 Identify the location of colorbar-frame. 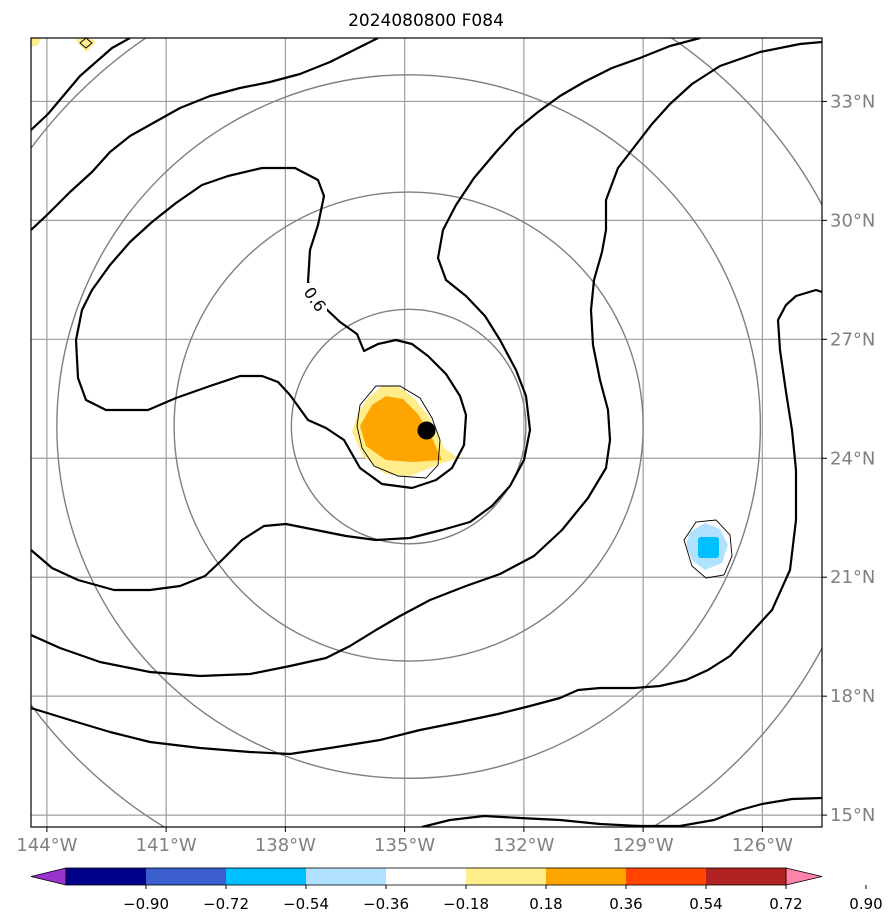
(426, 876).